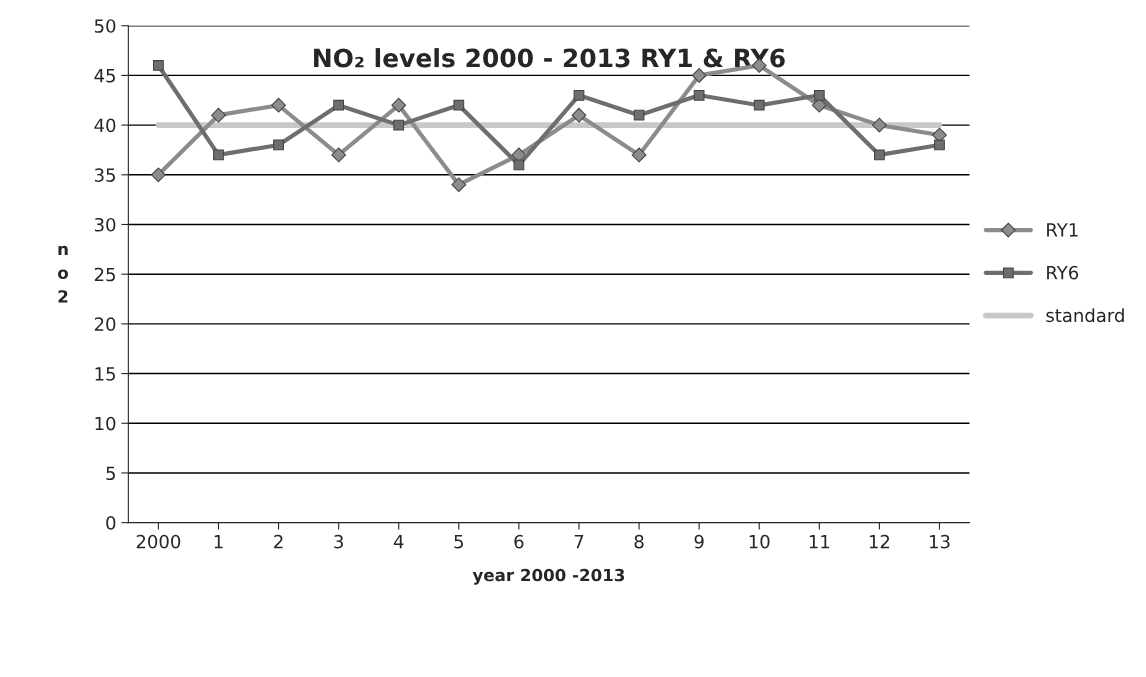 This screenshot has width=1146, height=677. Describe the element at coordinates (218, 542) in the screenshot. I see `x-tick-label: 1` at that location.